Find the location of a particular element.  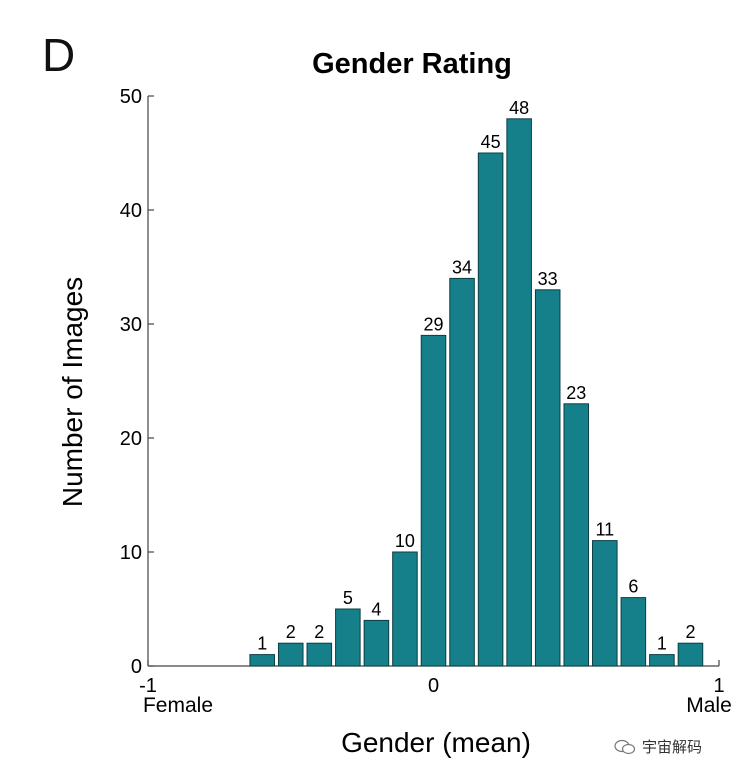

bar-value-label: 11 is located at coordinates (604, 530).